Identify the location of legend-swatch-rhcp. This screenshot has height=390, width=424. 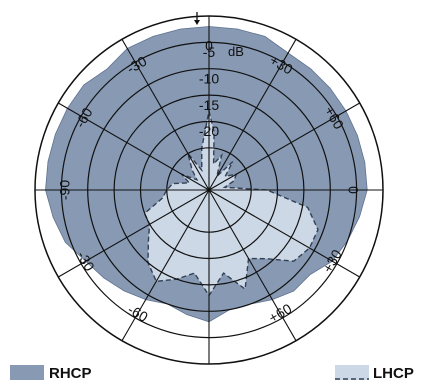
(27, 372).